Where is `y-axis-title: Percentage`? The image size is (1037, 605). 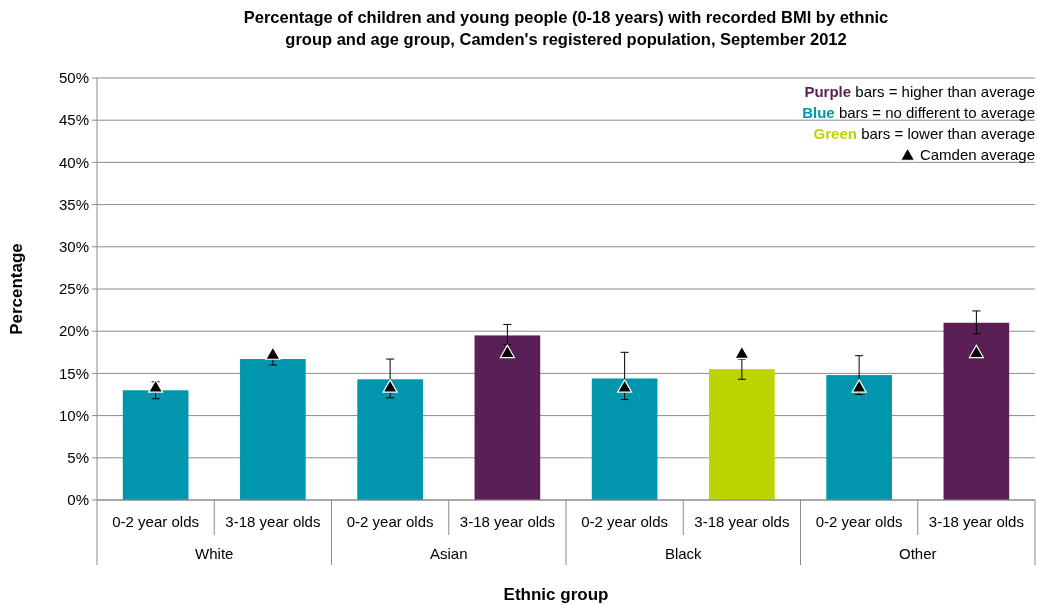
y-axis-title: Percentage is located at coordinates (16, 289).